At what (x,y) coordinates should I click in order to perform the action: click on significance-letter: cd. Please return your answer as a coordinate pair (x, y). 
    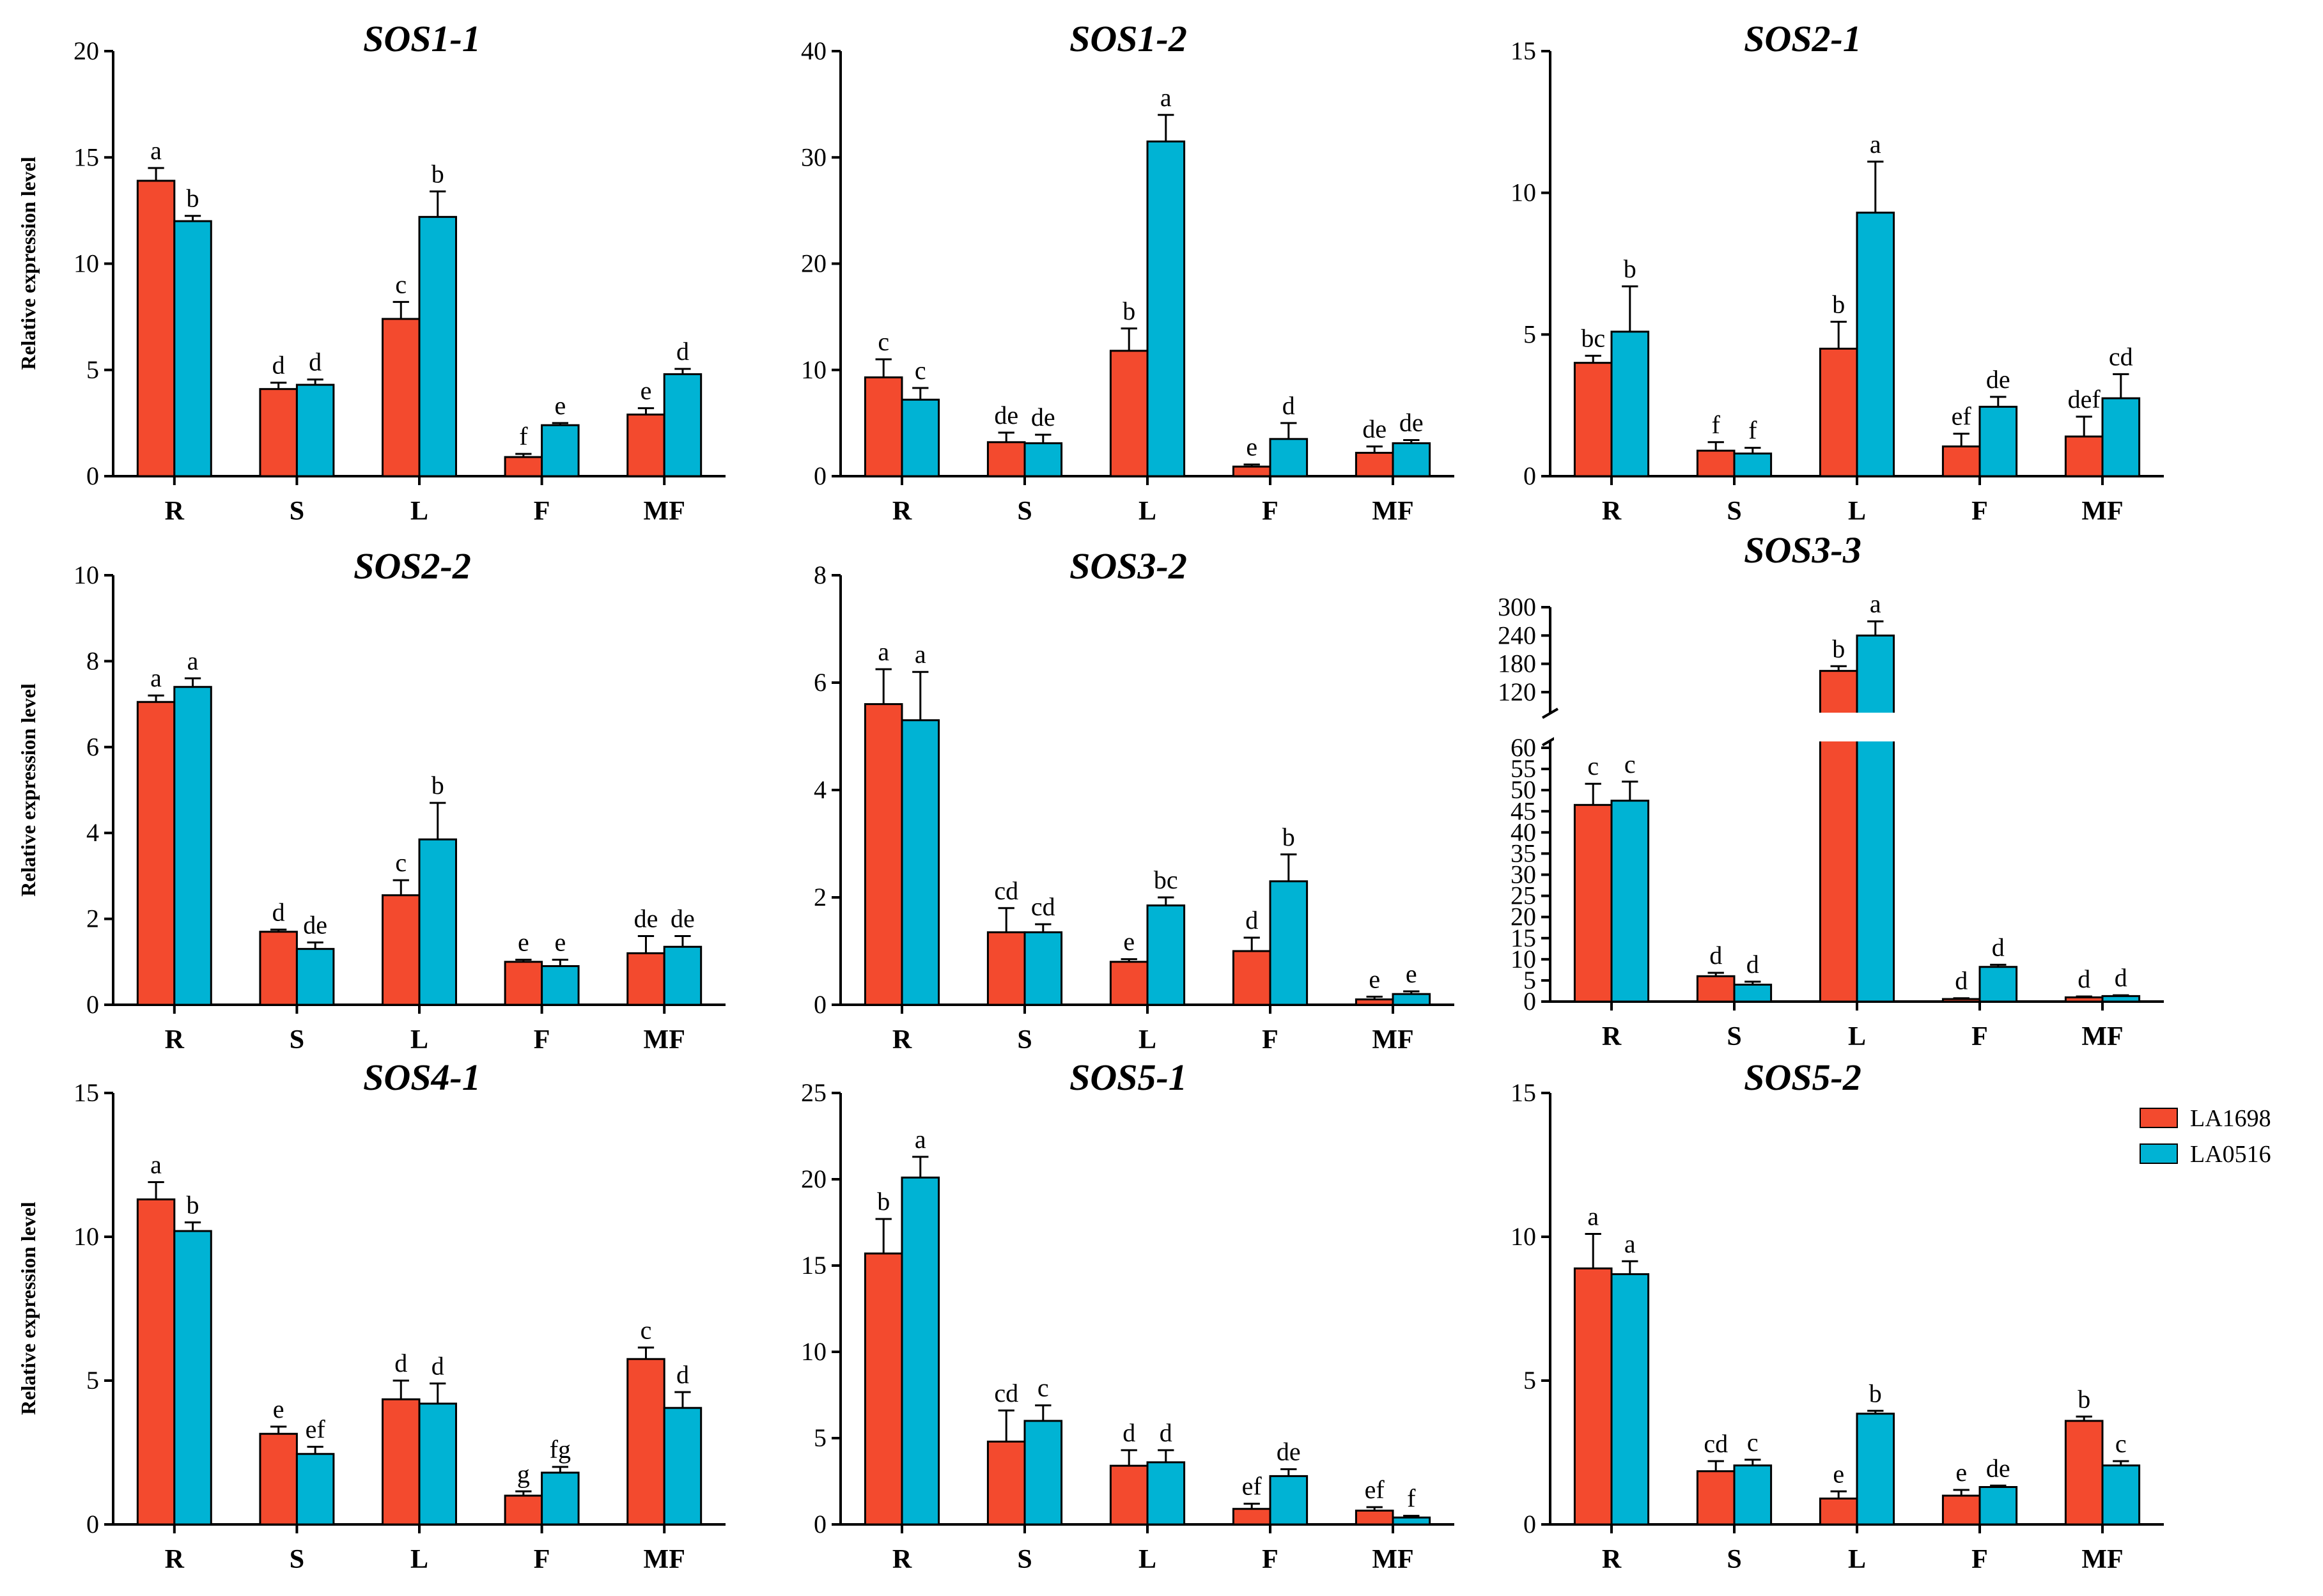
    Looking at the image, I should click on (1043, 906).